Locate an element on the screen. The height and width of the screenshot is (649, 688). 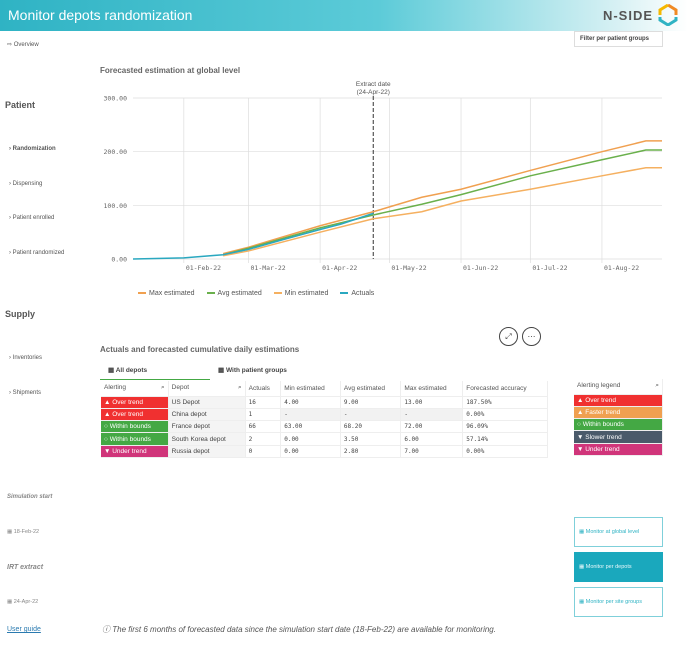
alert-cell: ○ Within bounds is located at coordinates (135, 427).